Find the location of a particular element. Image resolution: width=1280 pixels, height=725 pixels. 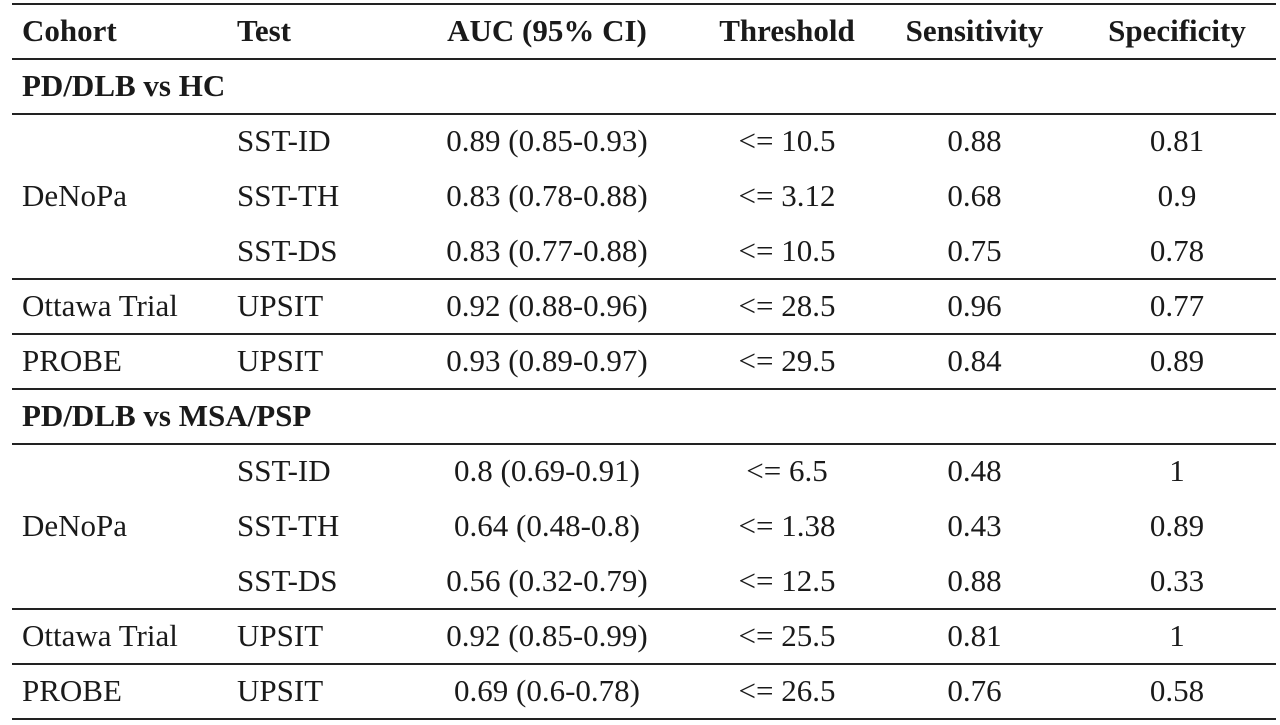

column-header-cohort: Cohort is located at coordinates (69, 30).